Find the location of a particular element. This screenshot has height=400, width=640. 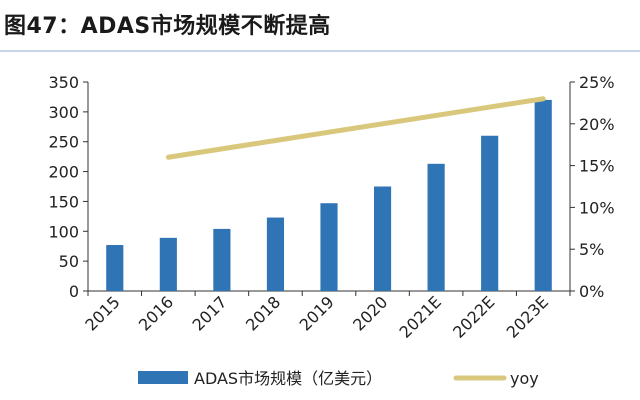

bar-2017 is located at coordinates (222, 259).